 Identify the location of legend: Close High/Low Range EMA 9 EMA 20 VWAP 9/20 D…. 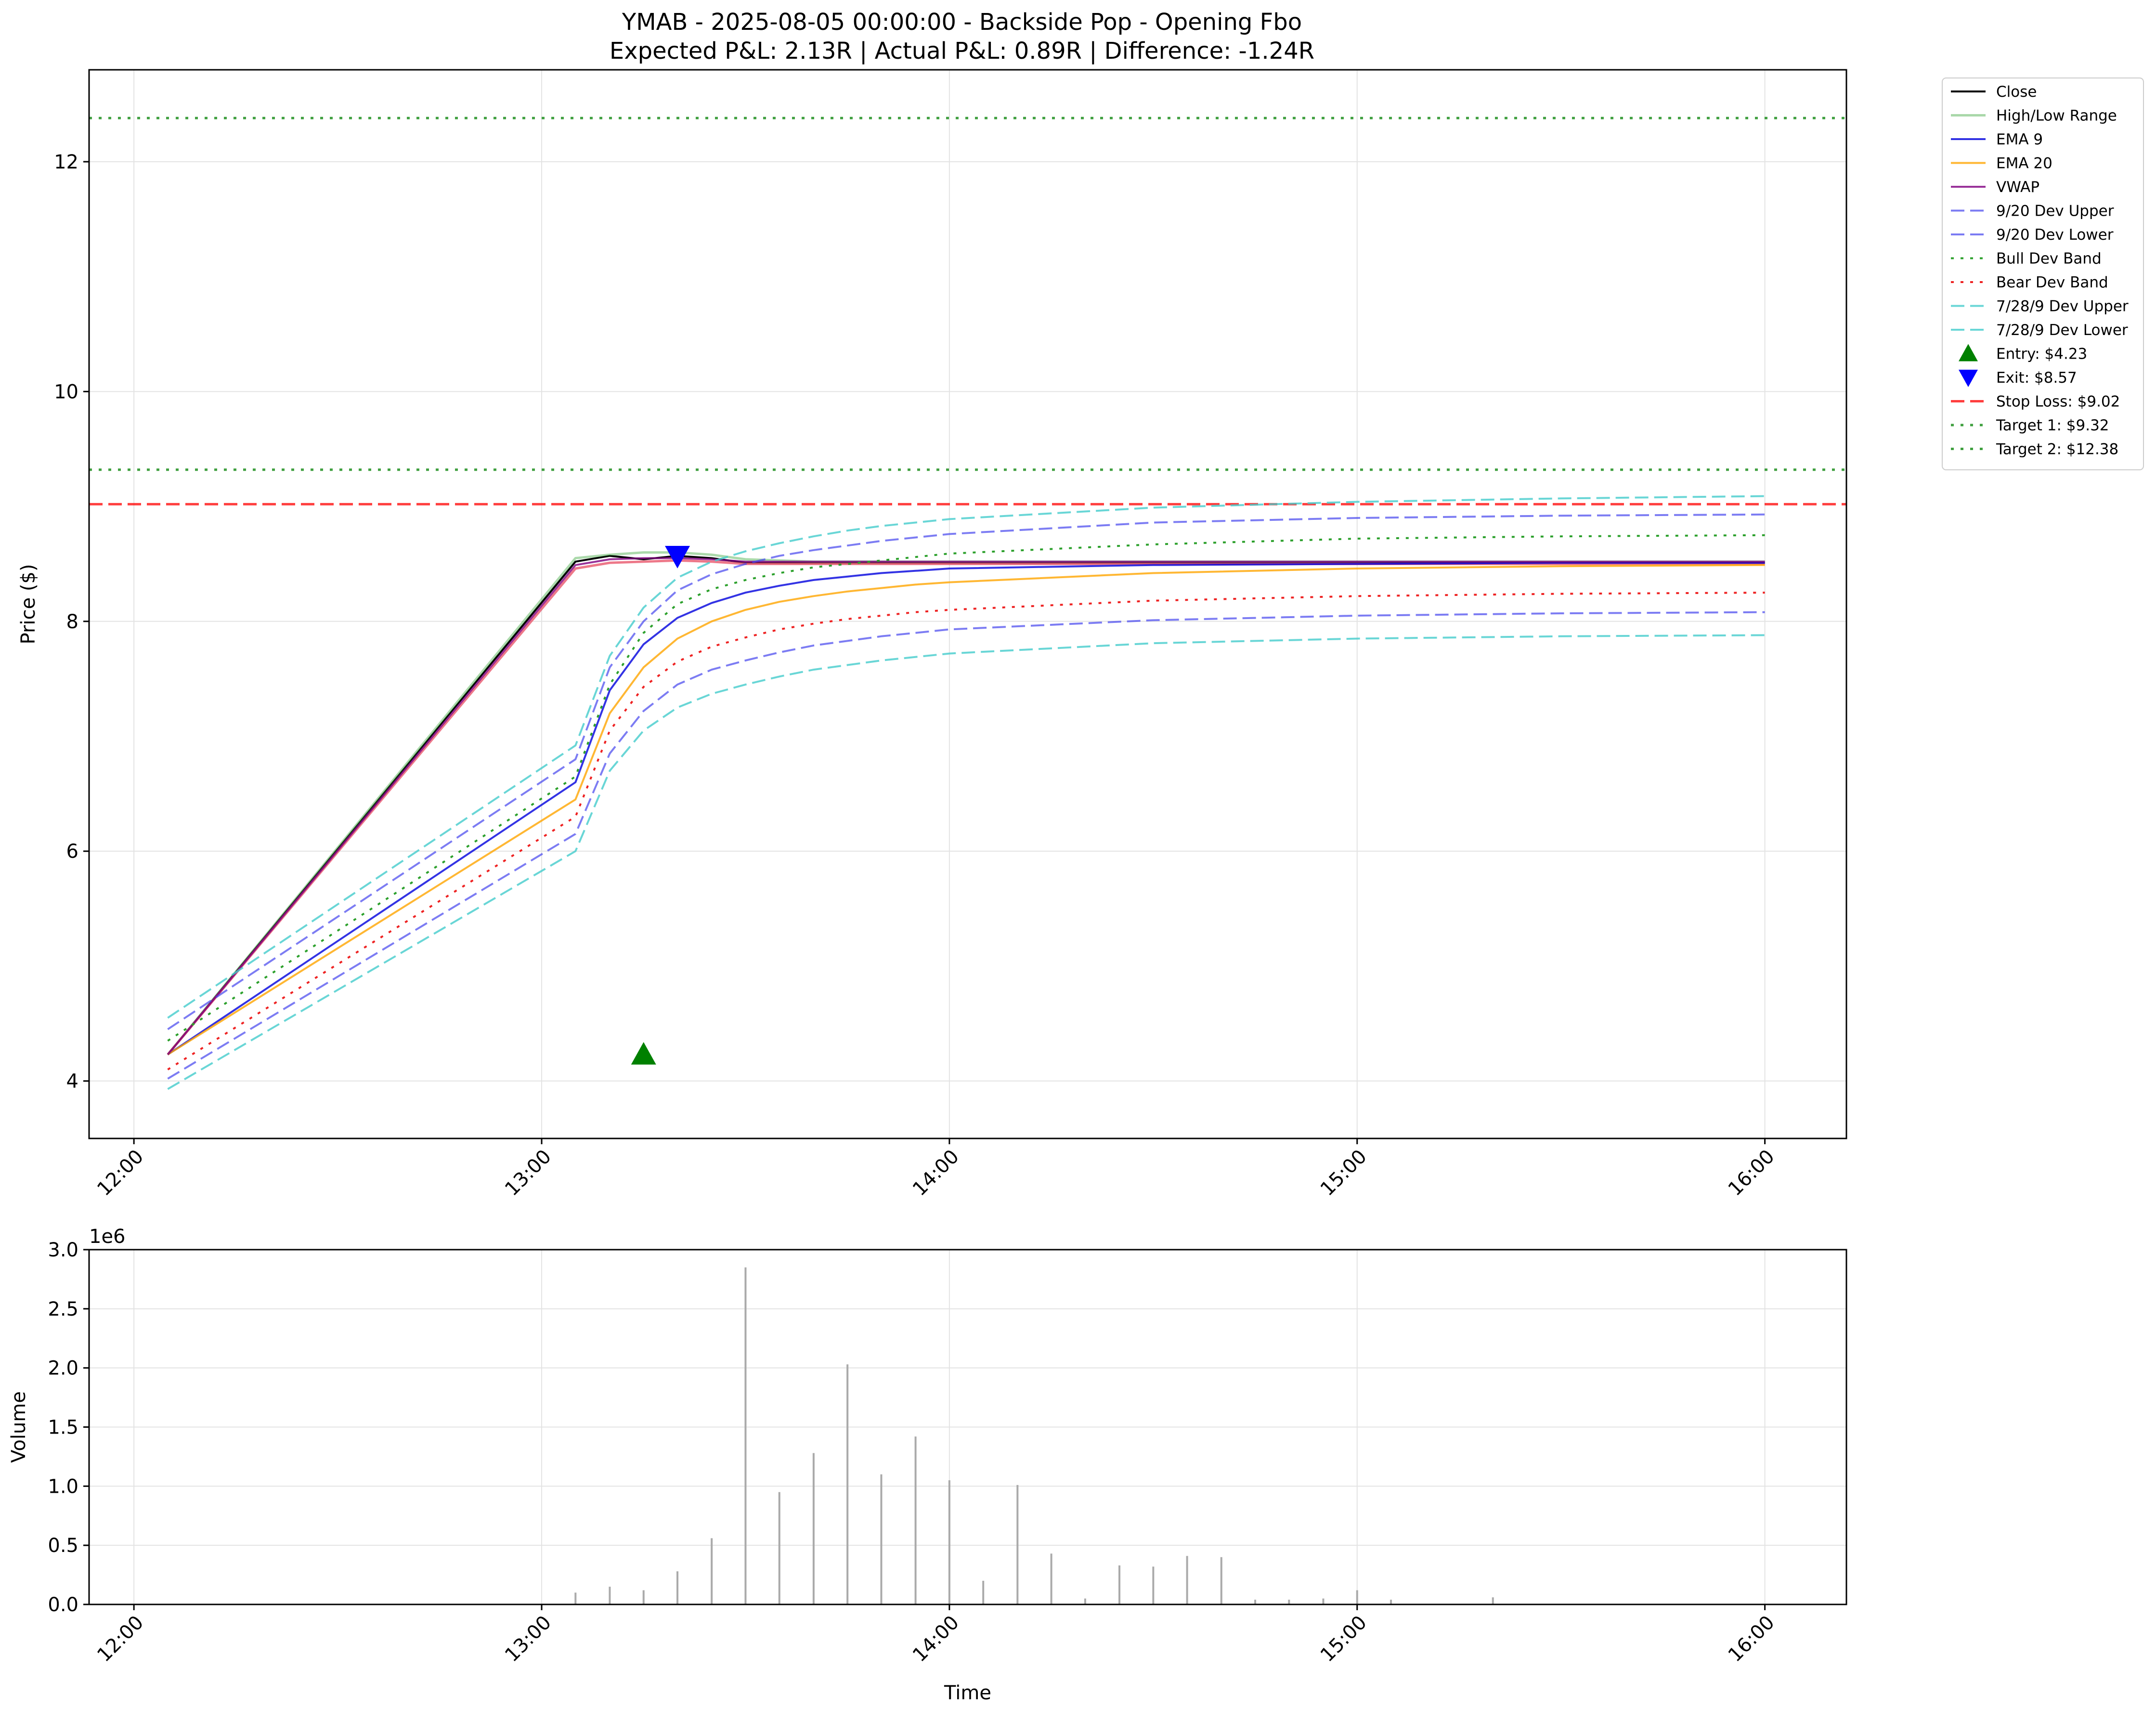
(2043, 274).